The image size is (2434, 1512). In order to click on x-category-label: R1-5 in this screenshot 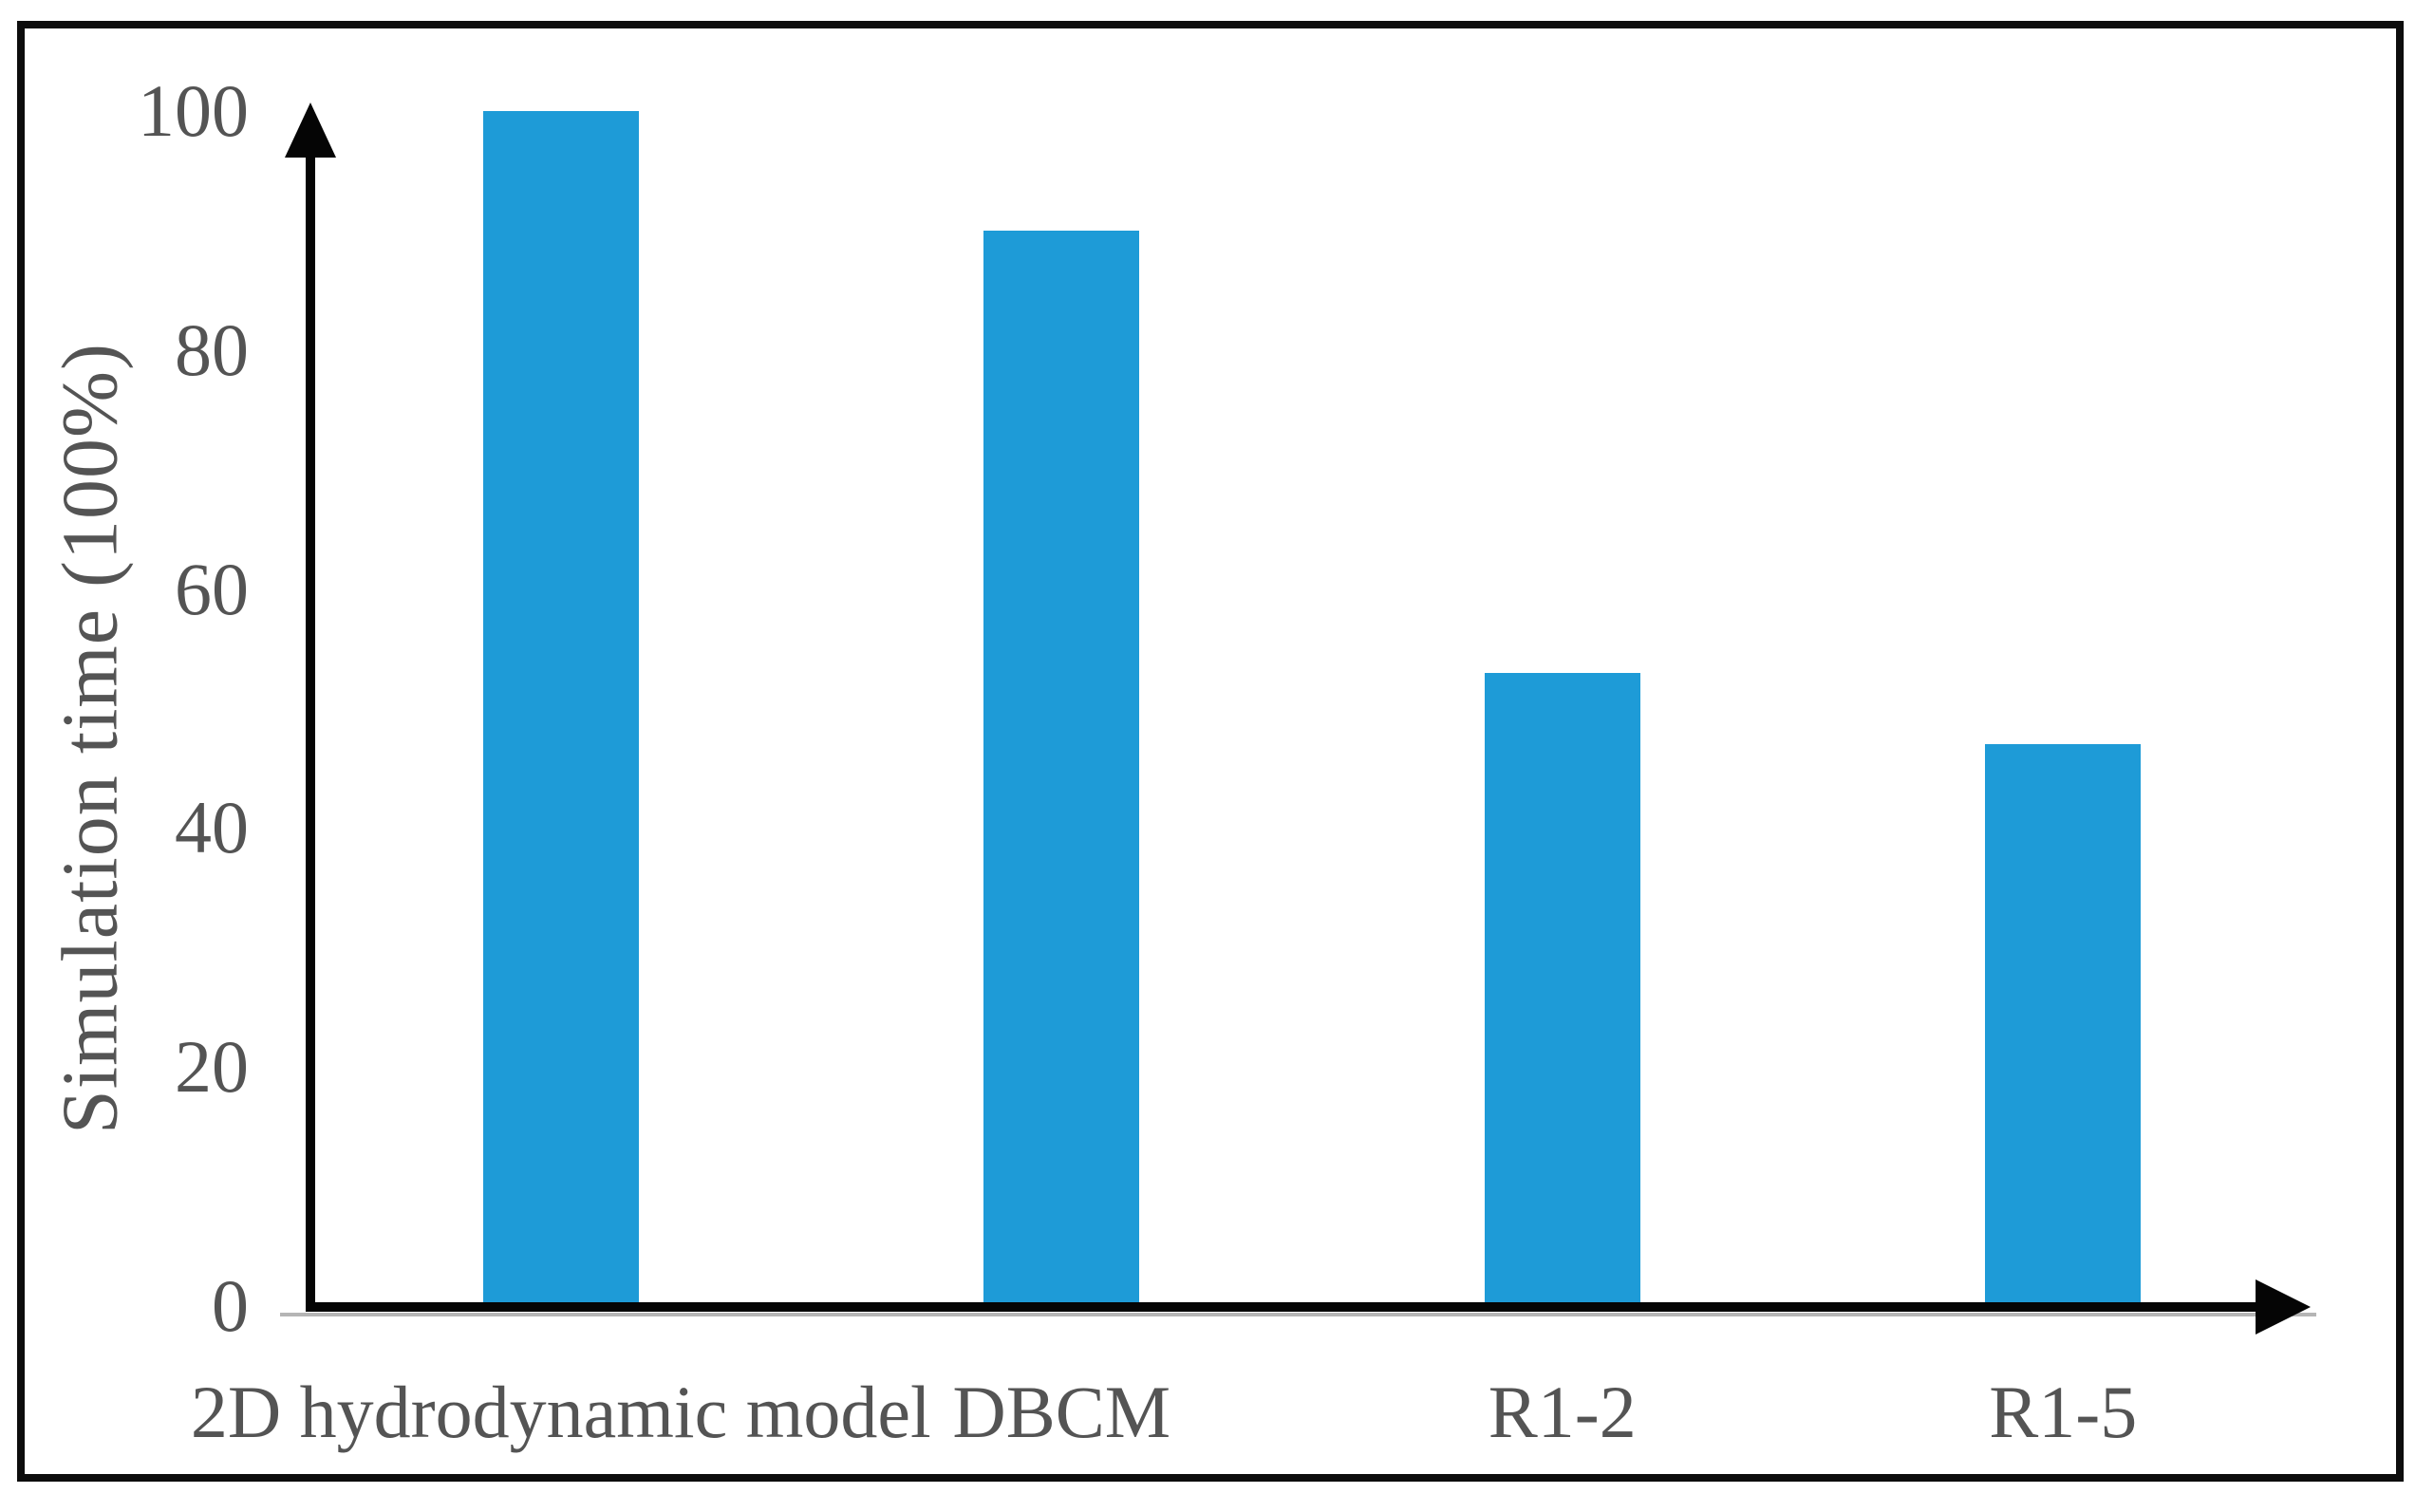, I will do `click(2063, 1412)`.